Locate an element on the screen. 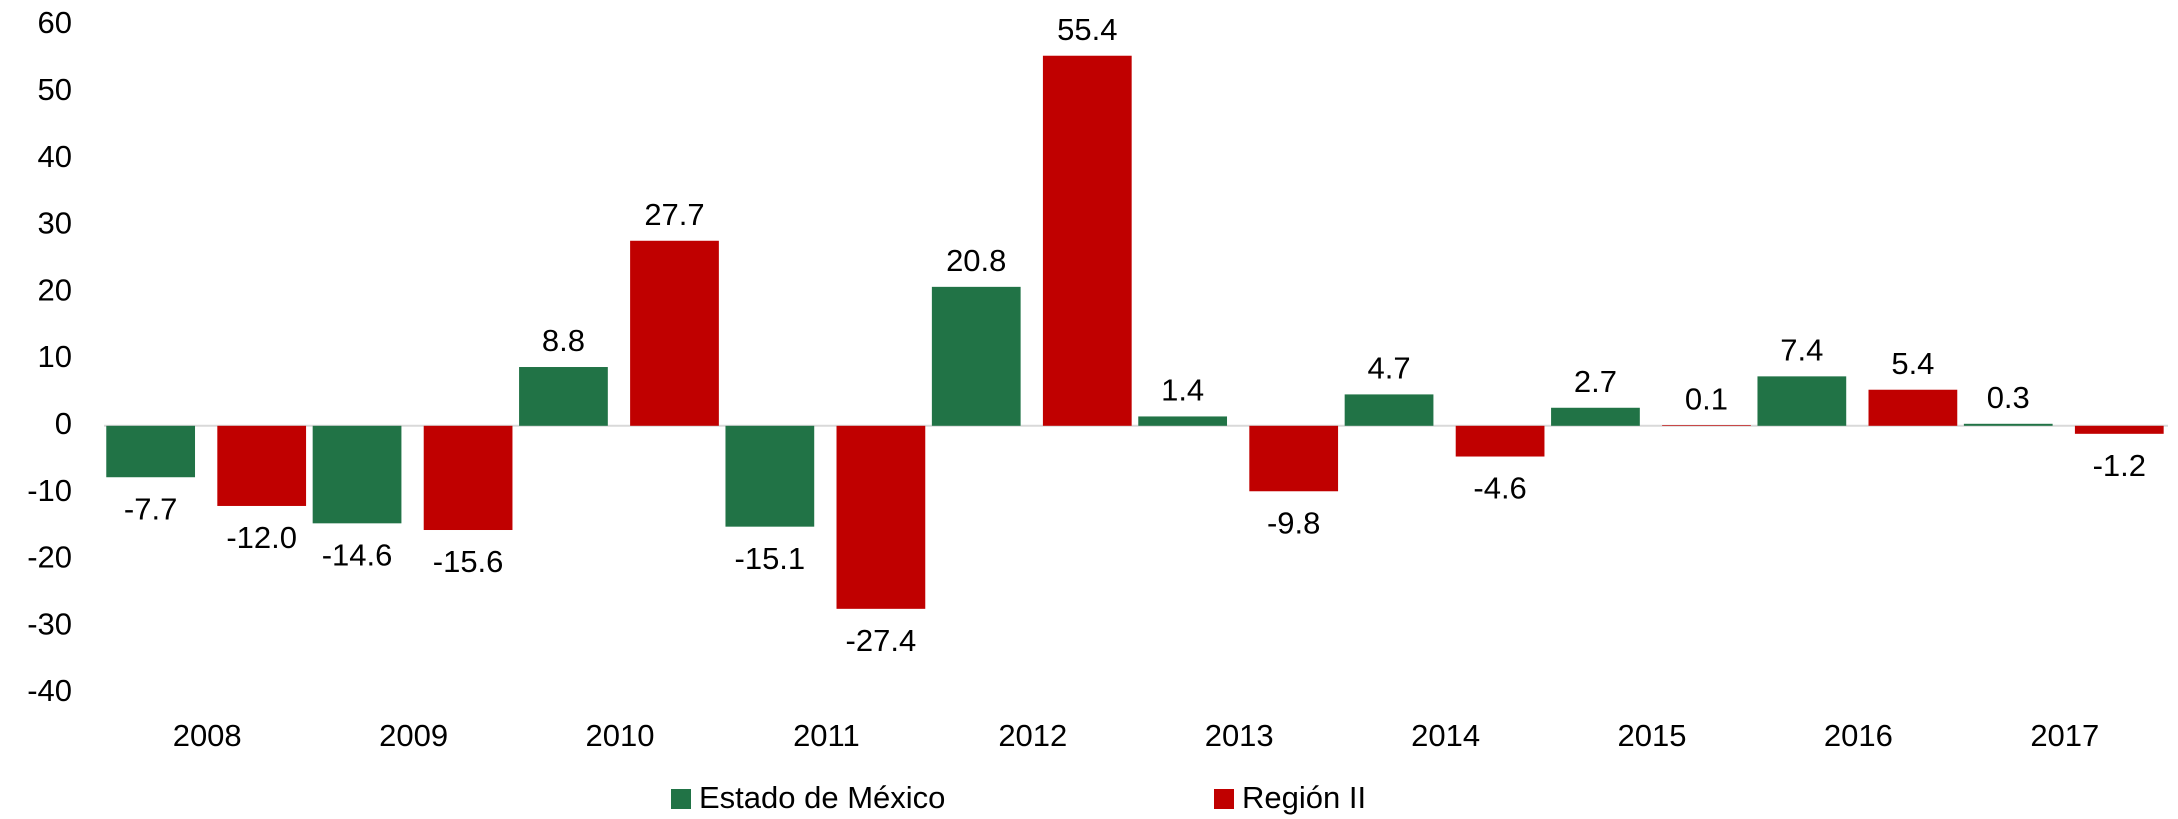 The height and width of the screenshot is (819, 2178). data-label: -12.0 is located at coordinates (261, 537).